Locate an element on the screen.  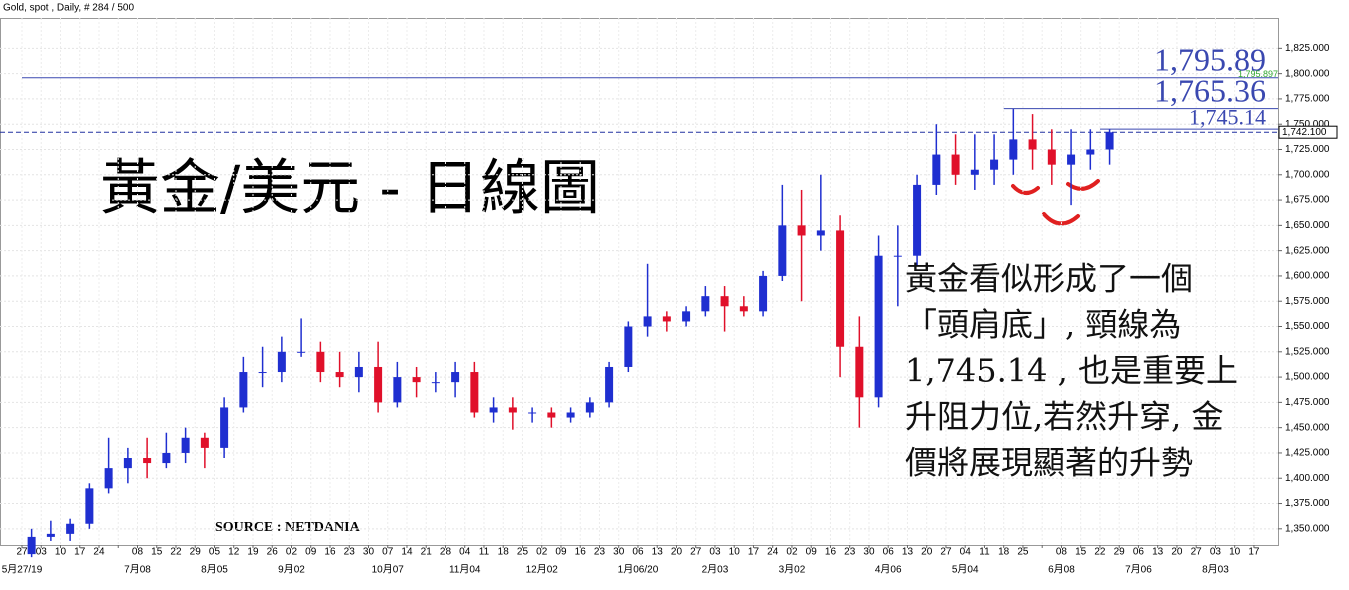
y-tick-label: 1,525.000 is located at coordinates (1307, 351).